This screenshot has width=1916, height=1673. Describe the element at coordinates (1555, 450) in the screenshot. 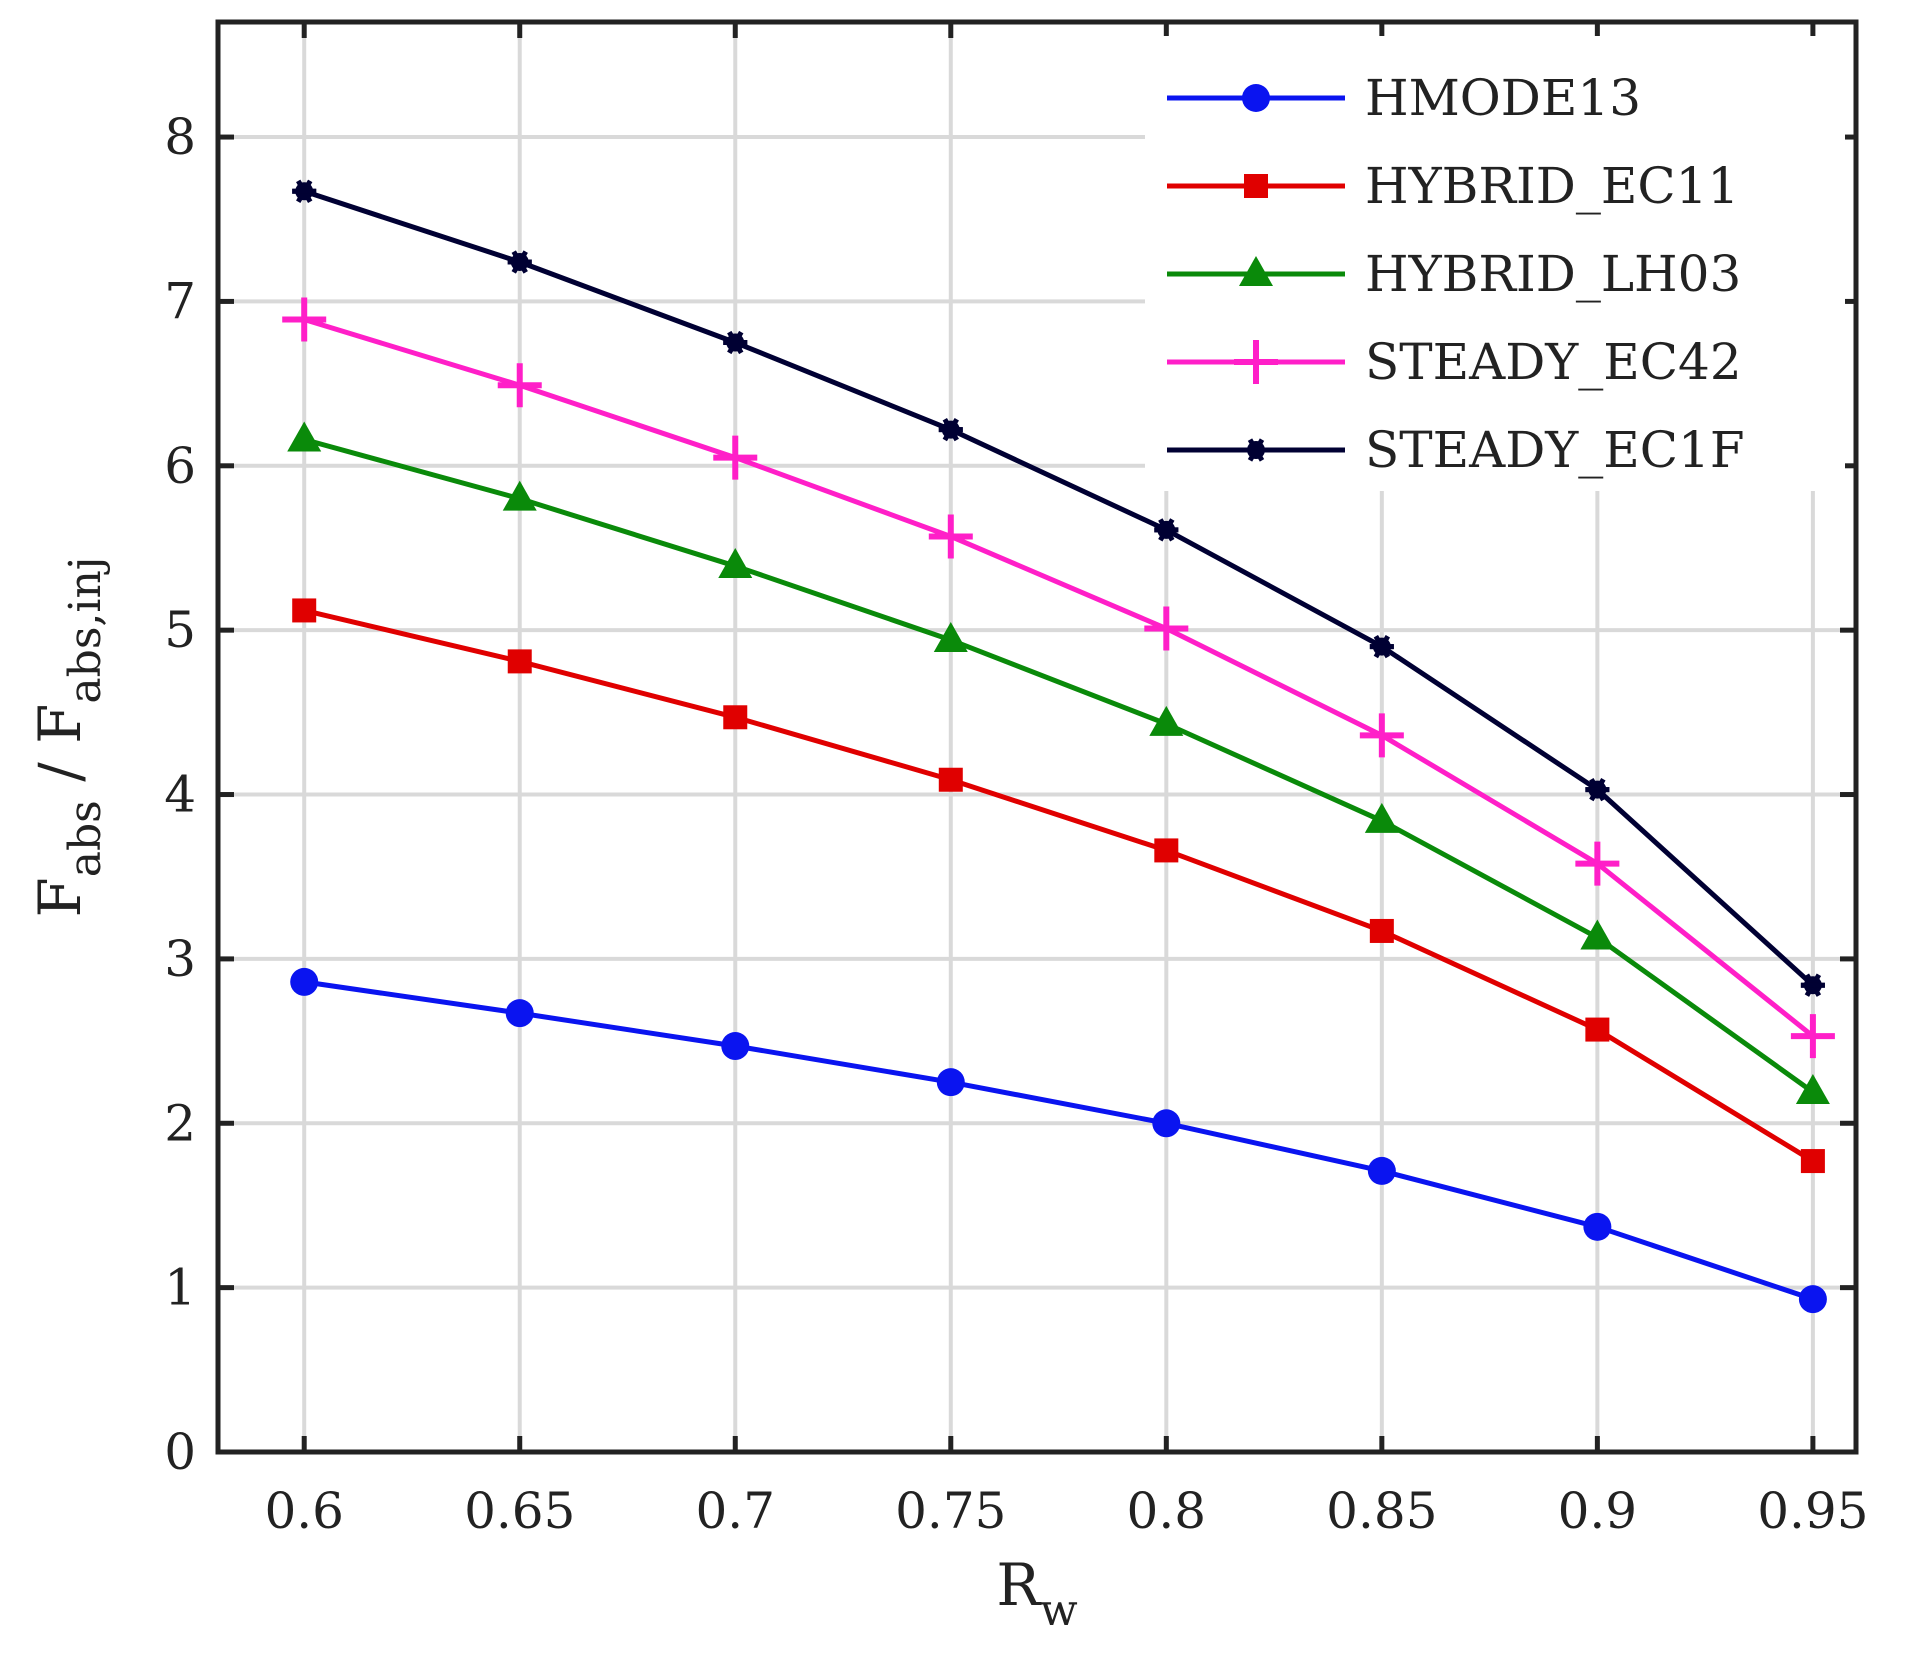

I see `legend-label-steady-ec1f: STEADY_EC1F` at that location.